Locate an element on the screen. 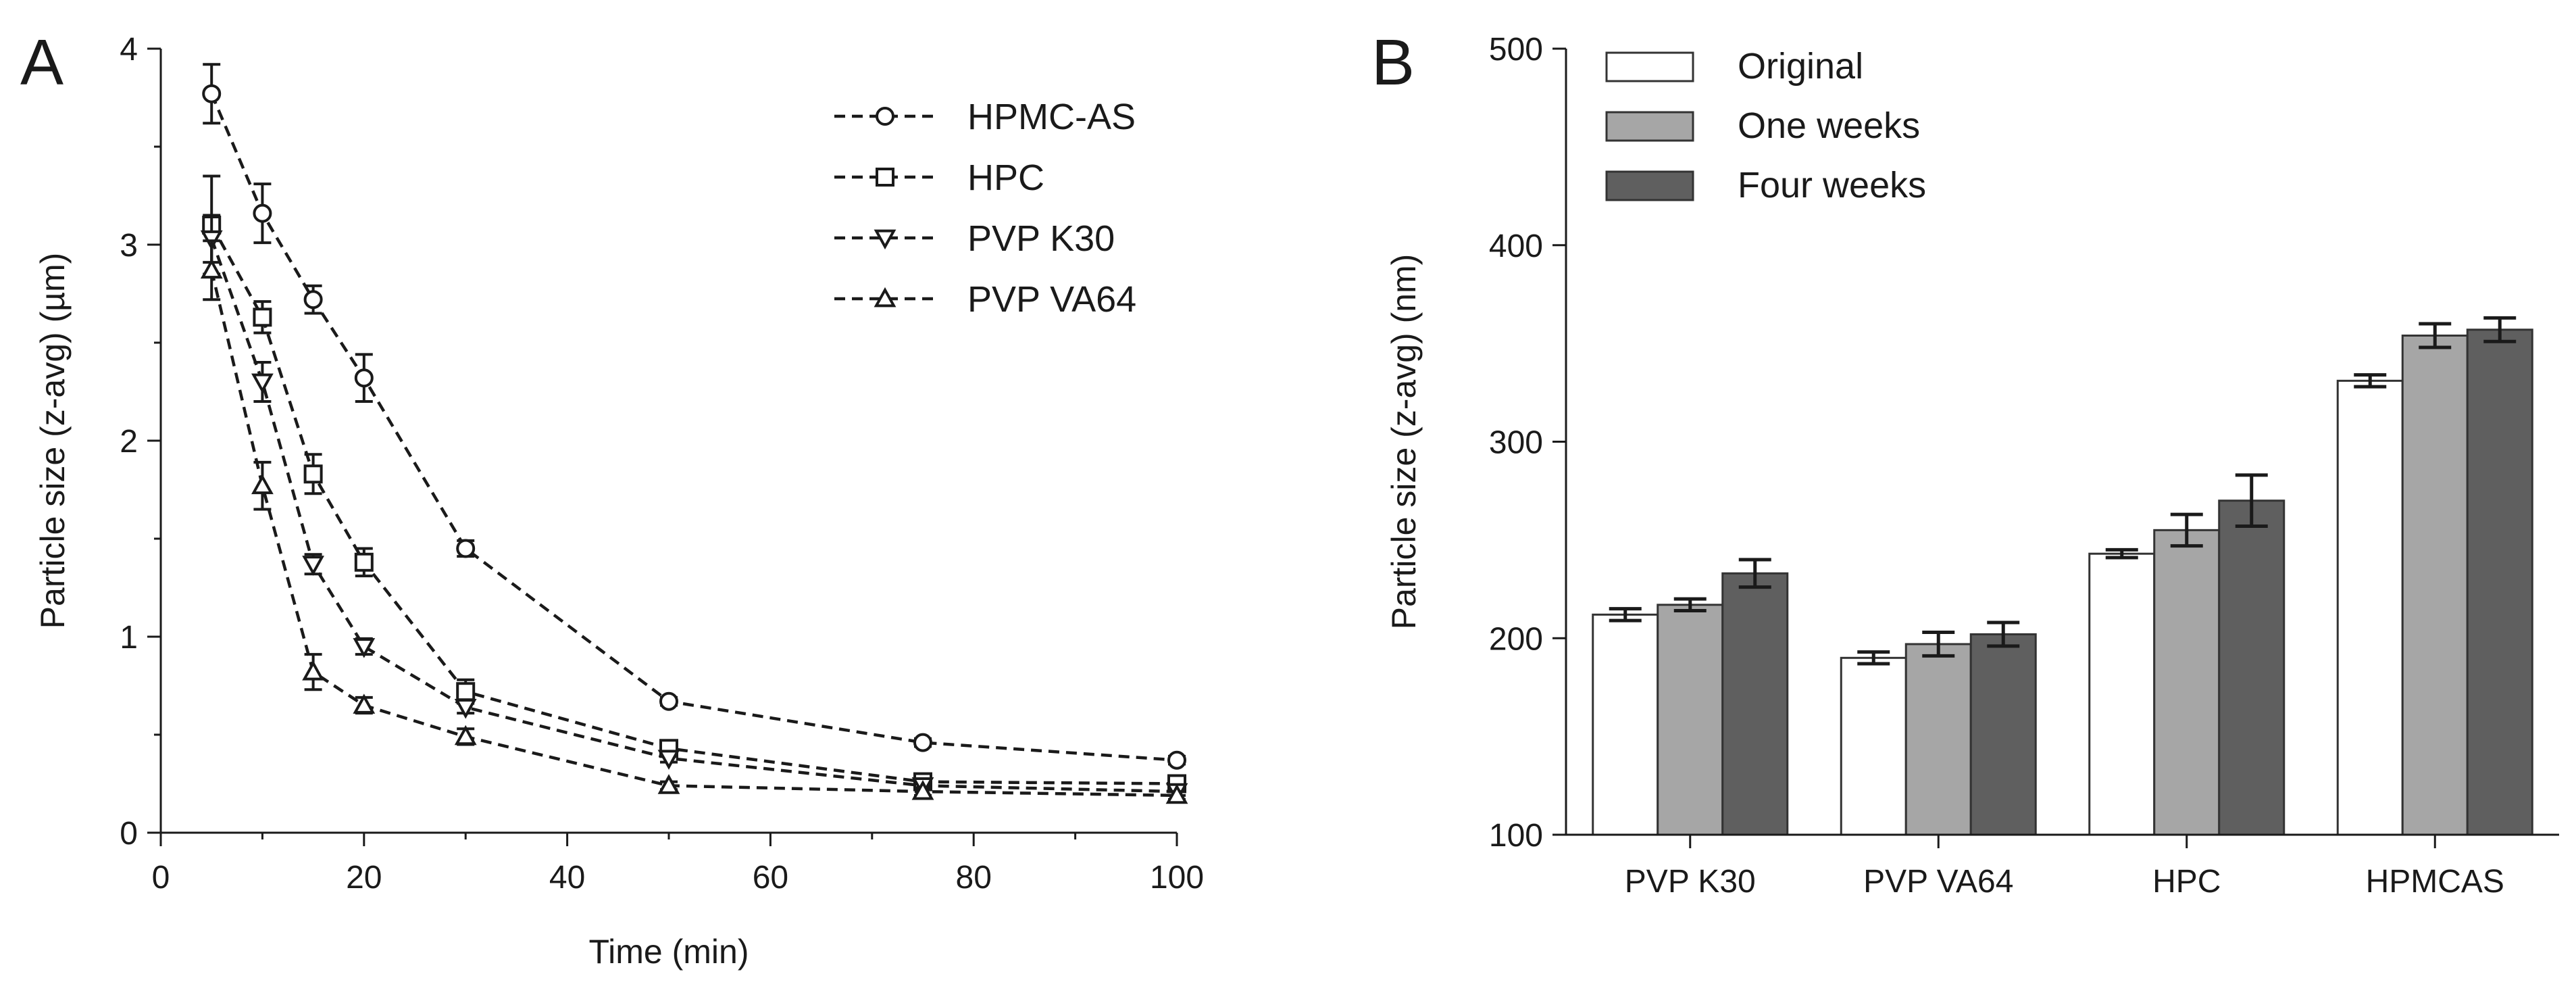  bar-group-pvp-k30 is located at coordinates (1690, 697).